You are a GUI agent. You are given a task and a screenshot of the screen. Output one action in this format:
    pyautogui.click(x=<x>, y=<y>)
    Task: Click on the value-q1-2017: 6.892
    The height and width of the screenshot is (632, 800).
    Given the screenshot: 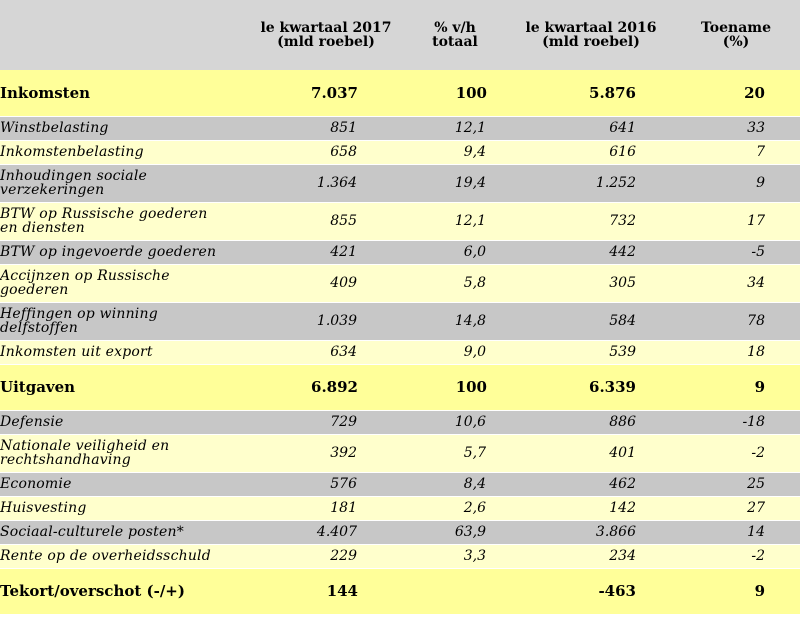 What is the action you would take?
    pyautogui.click(x=326, y=386)
    